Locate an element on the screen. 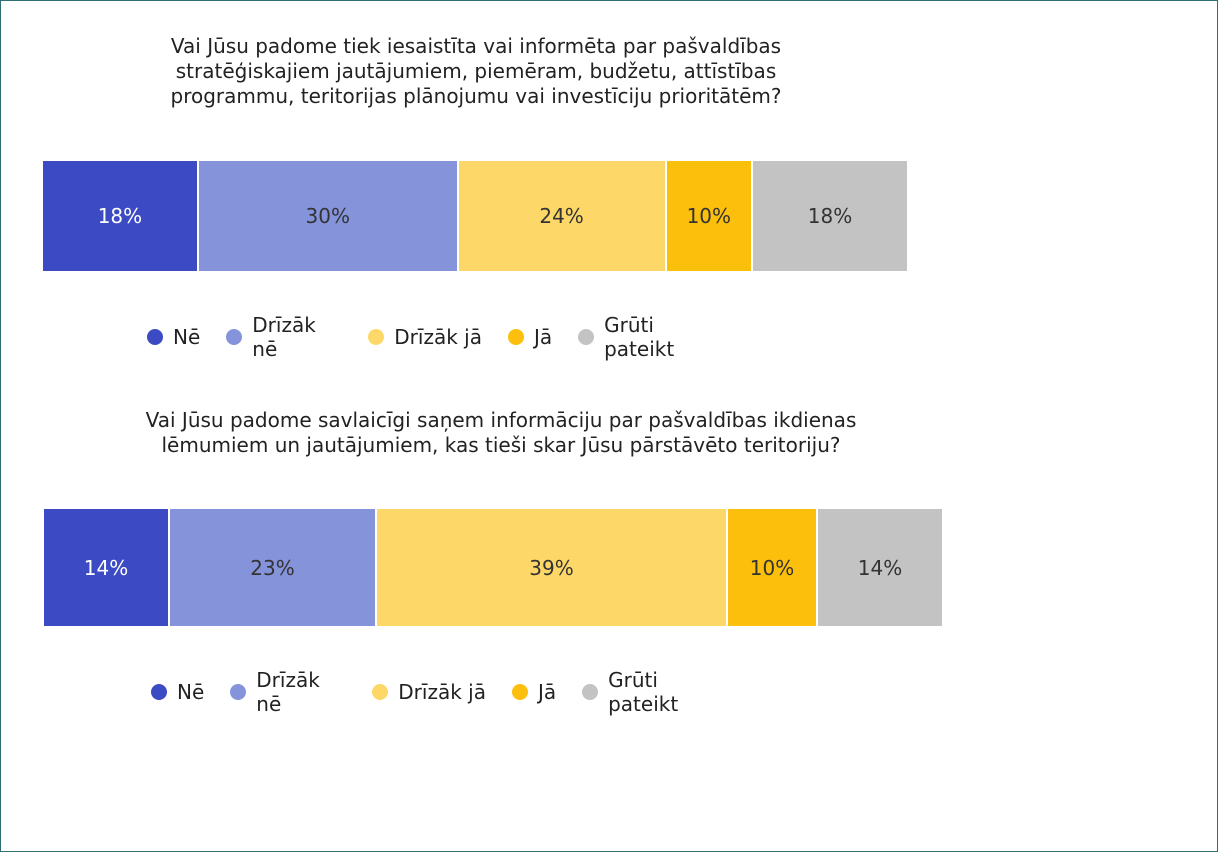  bar-segment: 23% is located at coordinates (273, 567).